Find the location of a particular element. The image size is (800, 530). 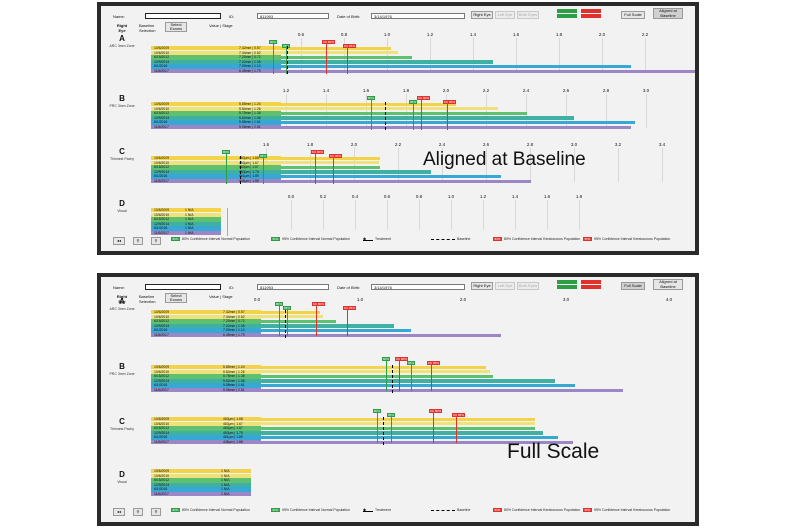

table-row: 6/1/2016 5.58mm | 1.61 is located at coordinates (206, 385).